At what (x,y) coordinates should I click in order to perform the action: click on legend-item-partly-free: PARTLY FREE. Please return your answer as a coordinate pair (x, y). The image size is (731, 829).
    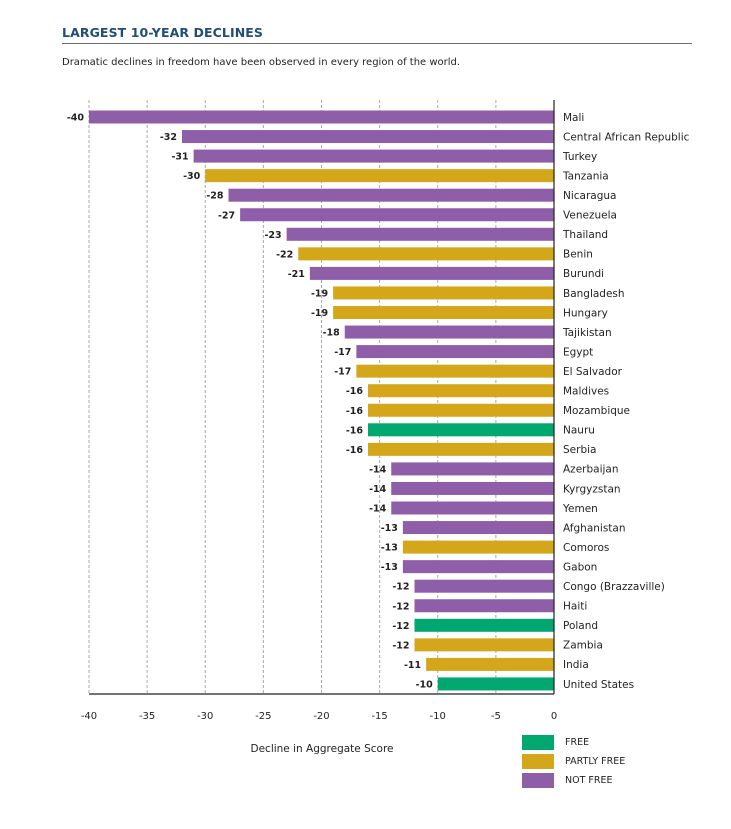
    Looking at the image, I should click on (573, 761).